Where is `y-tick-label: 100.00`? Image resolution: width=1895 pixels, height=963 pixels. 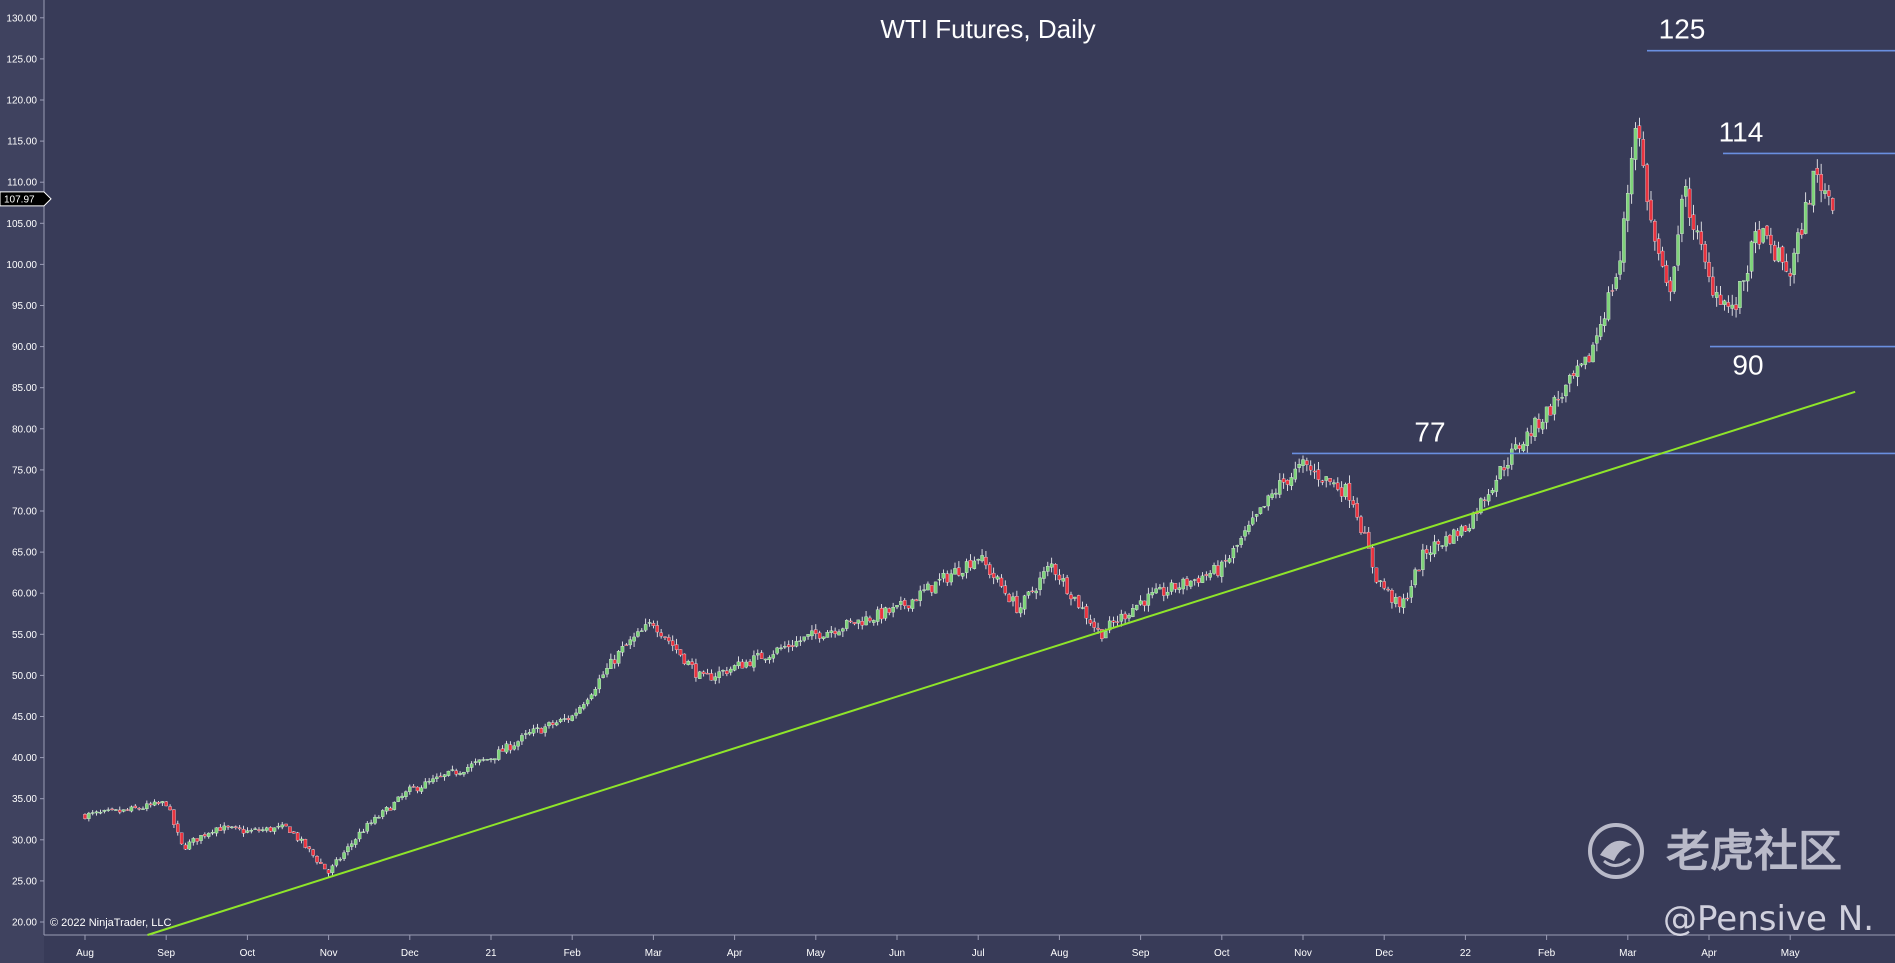
y-tick-label: 100.00 is located at coordinates (21, 265).